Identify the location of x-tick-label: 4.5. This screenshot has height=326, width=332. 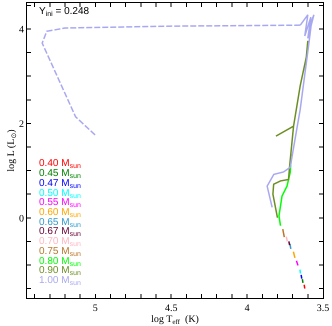
(171, 308).